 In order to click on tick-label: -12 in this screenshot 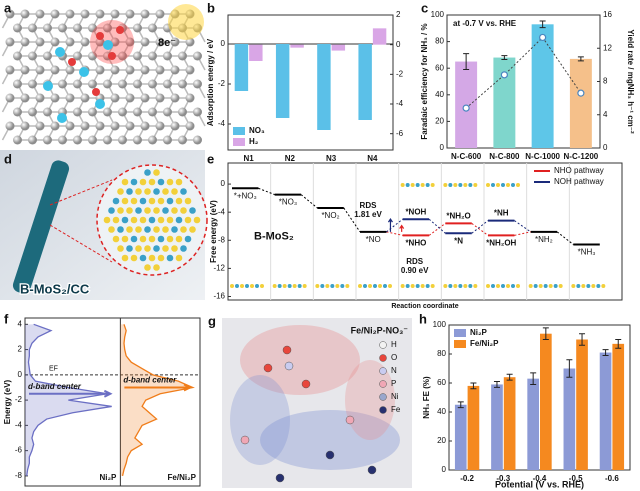, I will do `click(219, 267)`.